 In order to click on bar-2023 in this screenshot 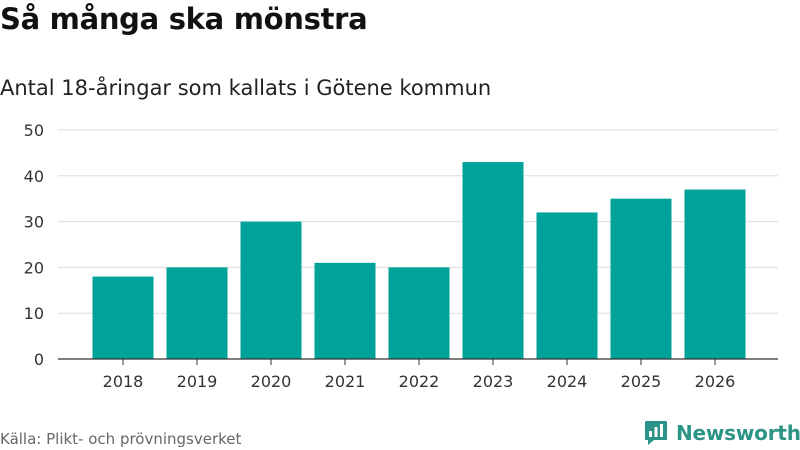, I will do `click(493, 260)`.